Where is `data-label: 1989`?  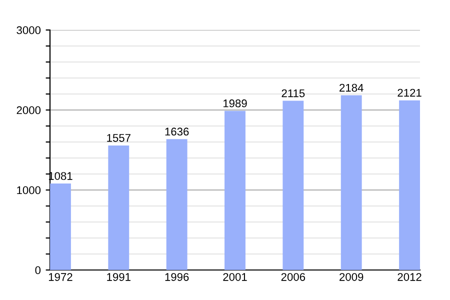 data-label: 1989 is located at coordinates (235, 103).